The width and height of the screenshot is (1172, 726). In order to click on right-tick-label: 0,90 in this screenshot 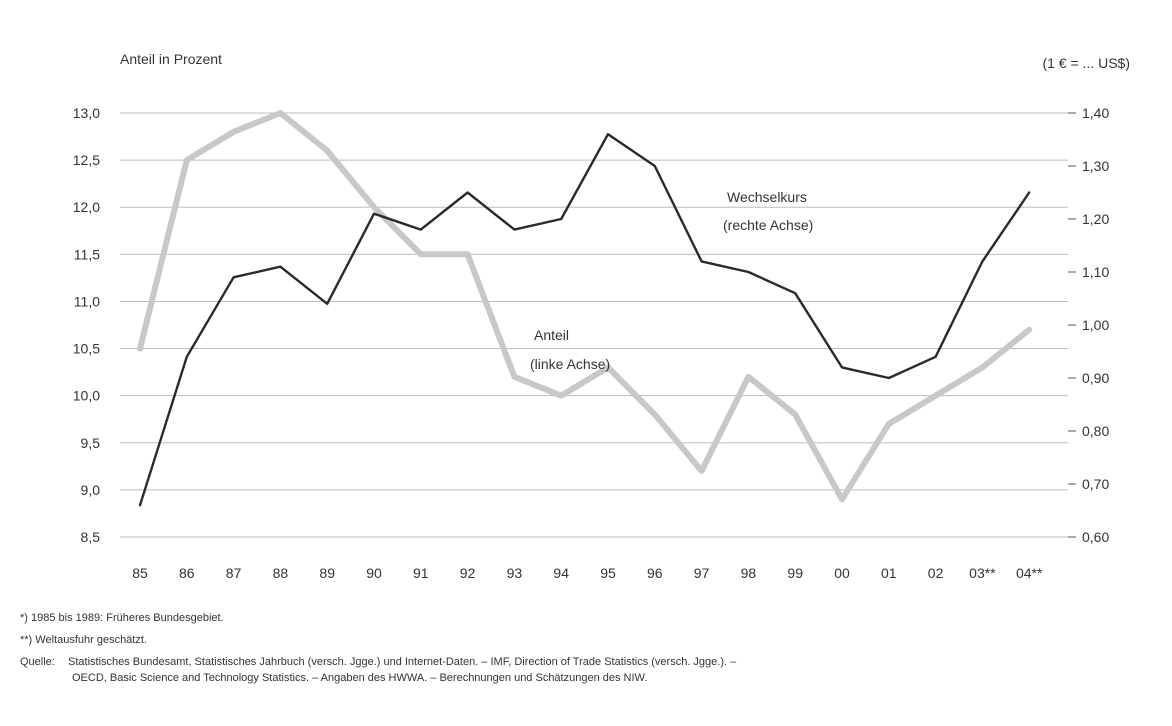, I will do `click(1095, 378)`.